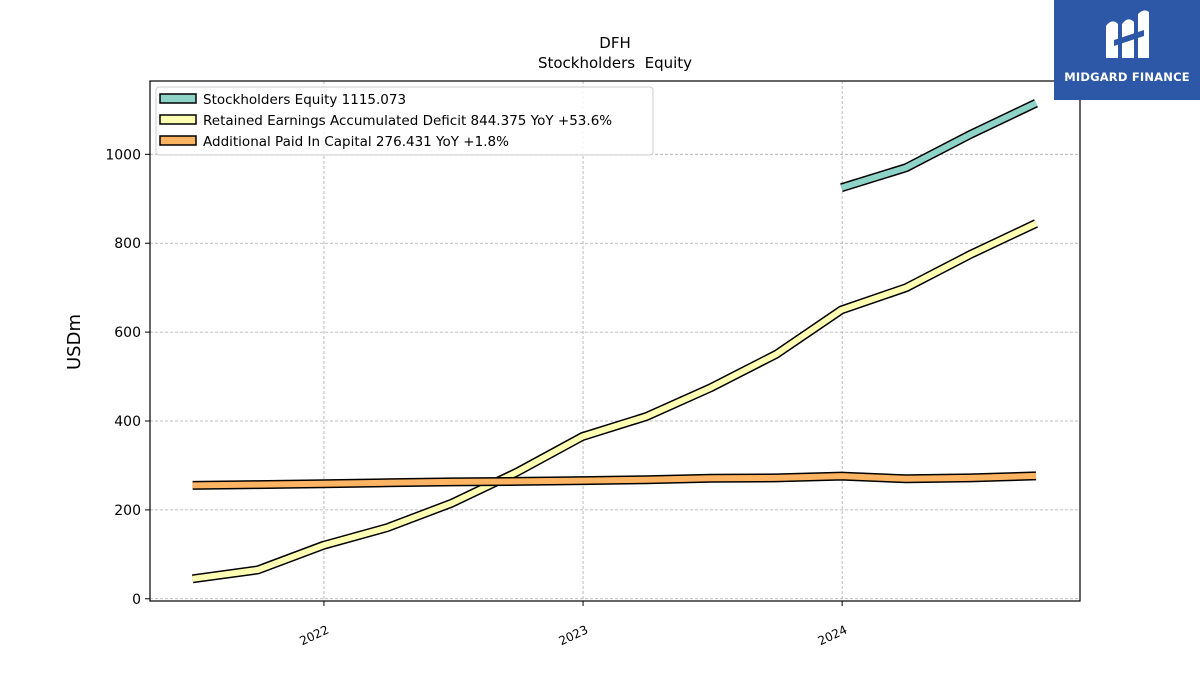 Image resolution: width=1200 pixels, height=675 pixels. What do you see at coordinates (614, 43) in the screenshot?
I see `chart-title: DFH` at bounding box center [614, 43].